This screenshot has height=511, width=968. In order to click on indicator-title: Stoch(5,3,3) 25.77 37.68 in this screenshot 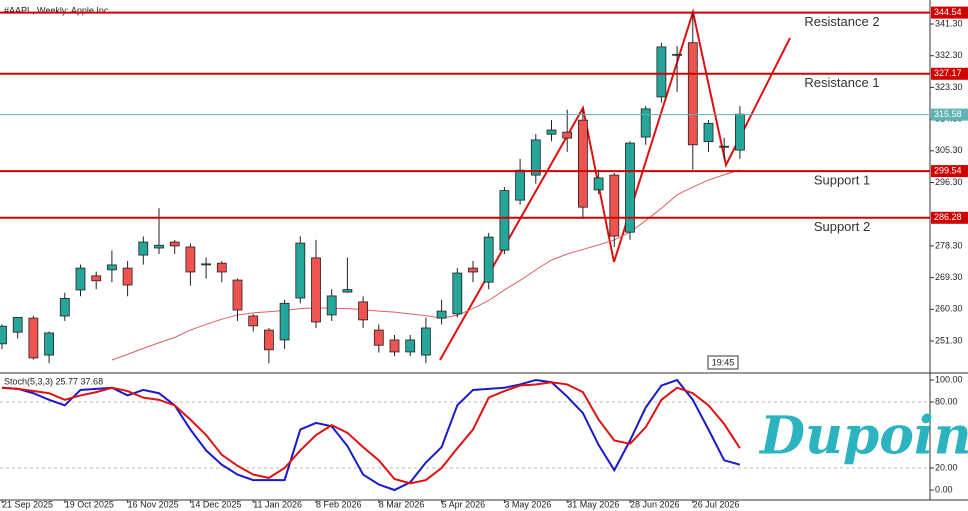, I will do `click(53, 381)`.